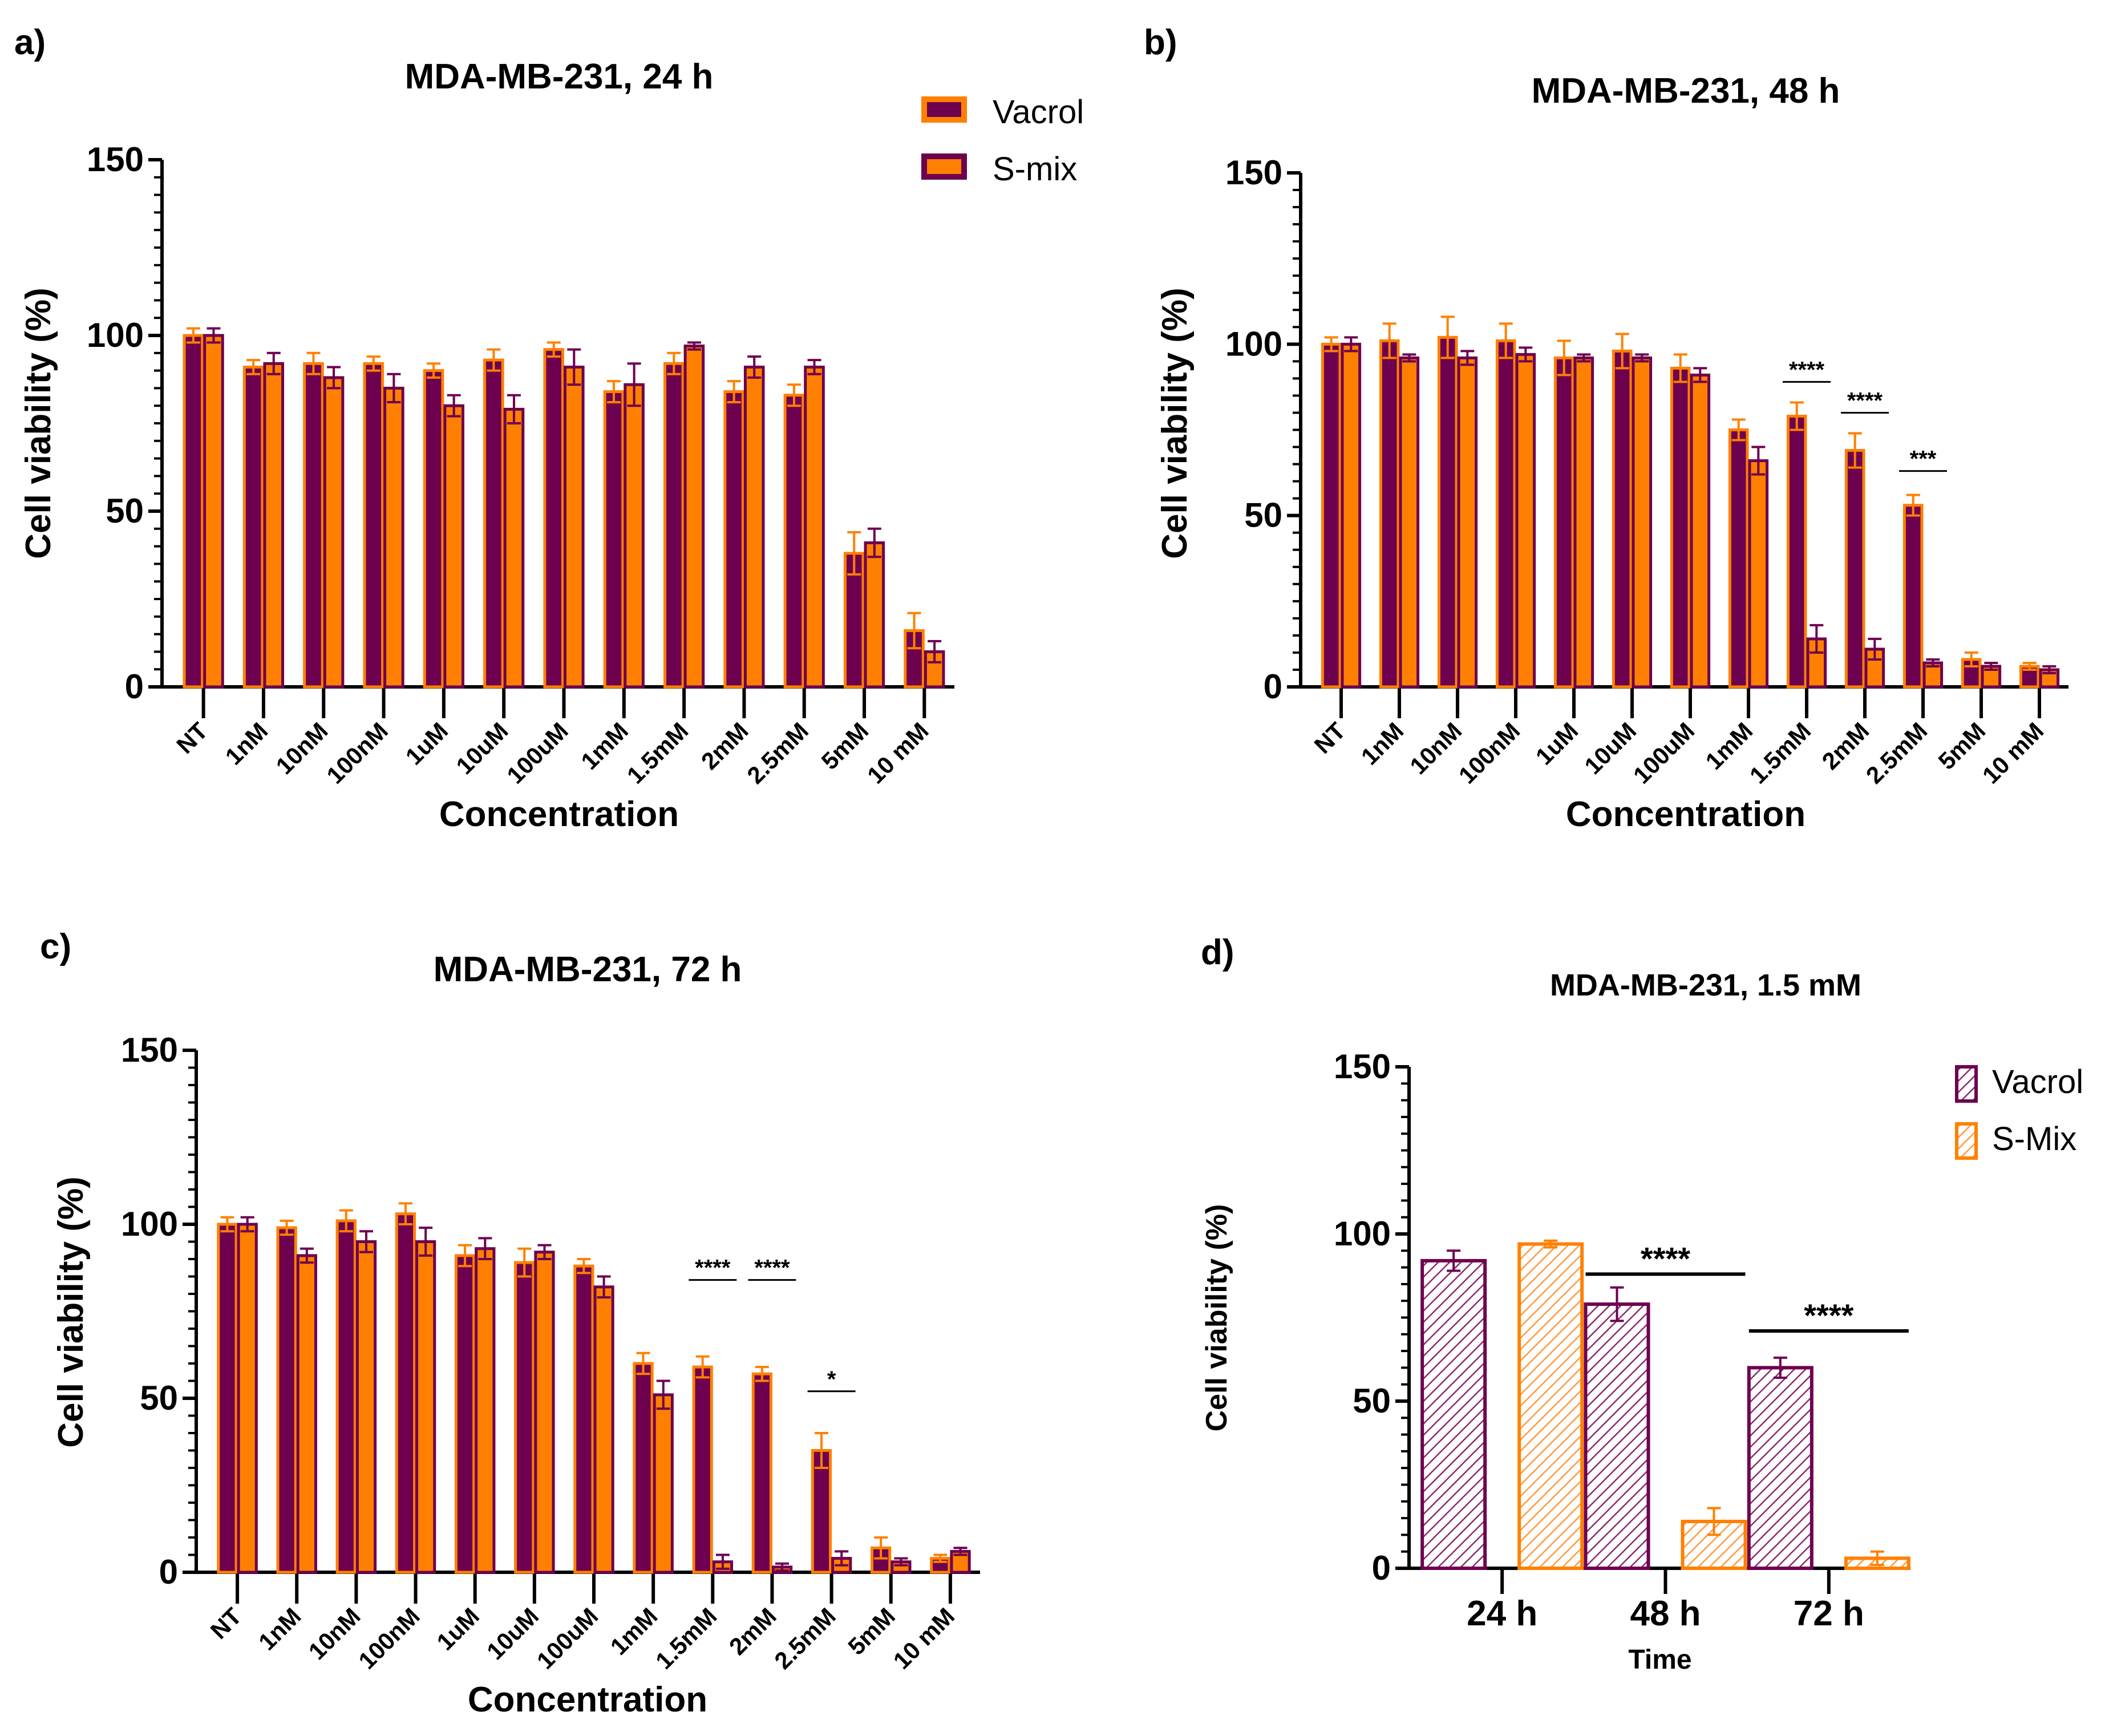  Describe the element at coordinates (1035, 169) in the screenshot. I see `legend-label: S-mix` at that location.